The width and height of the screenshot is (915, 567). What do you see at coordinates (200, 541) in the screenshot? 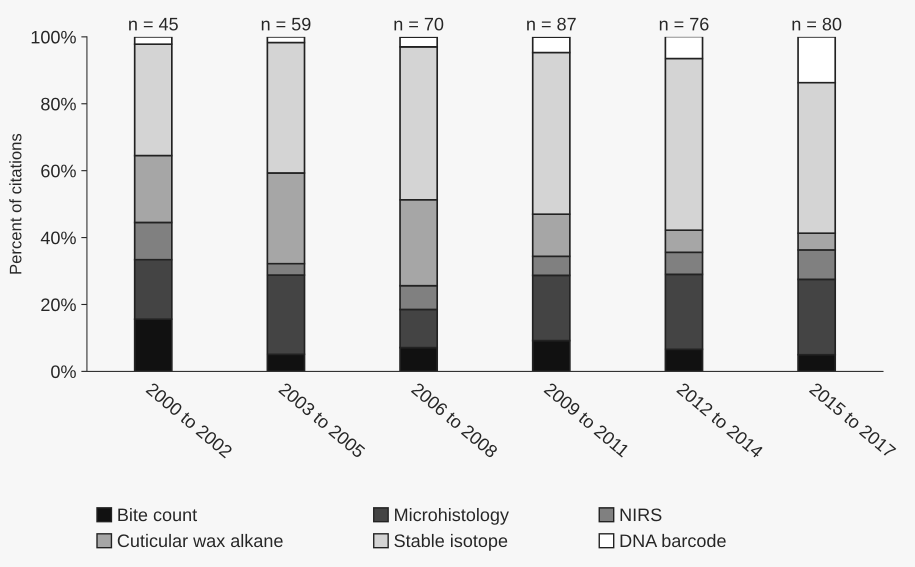
I see `legend-label: Cuticular wax alkane` at bounding box center [200, 541].